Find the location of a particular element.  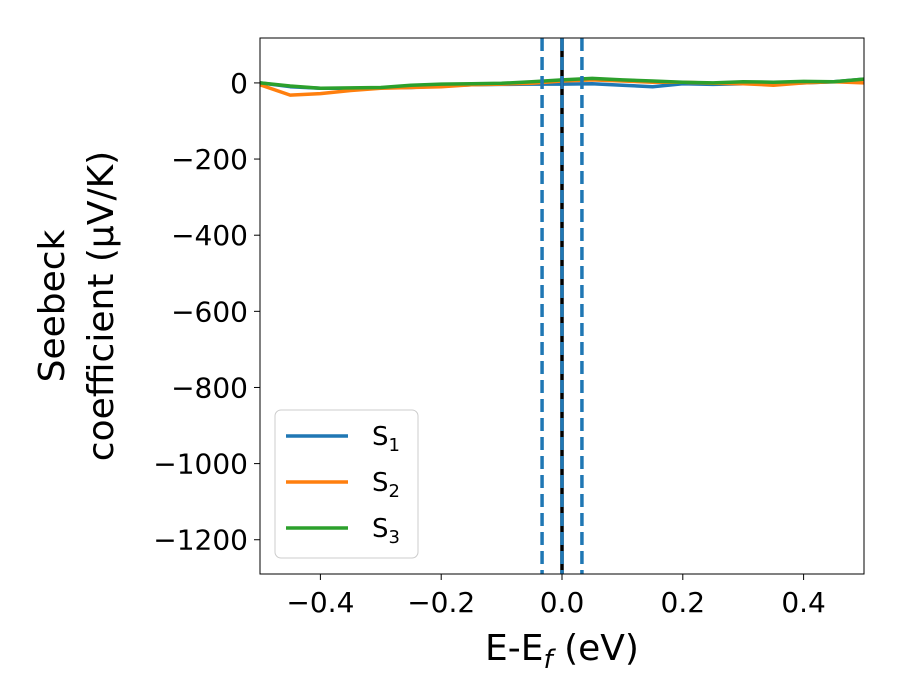

x-tick-label: 0.0 is located at coordinates (562, 602).